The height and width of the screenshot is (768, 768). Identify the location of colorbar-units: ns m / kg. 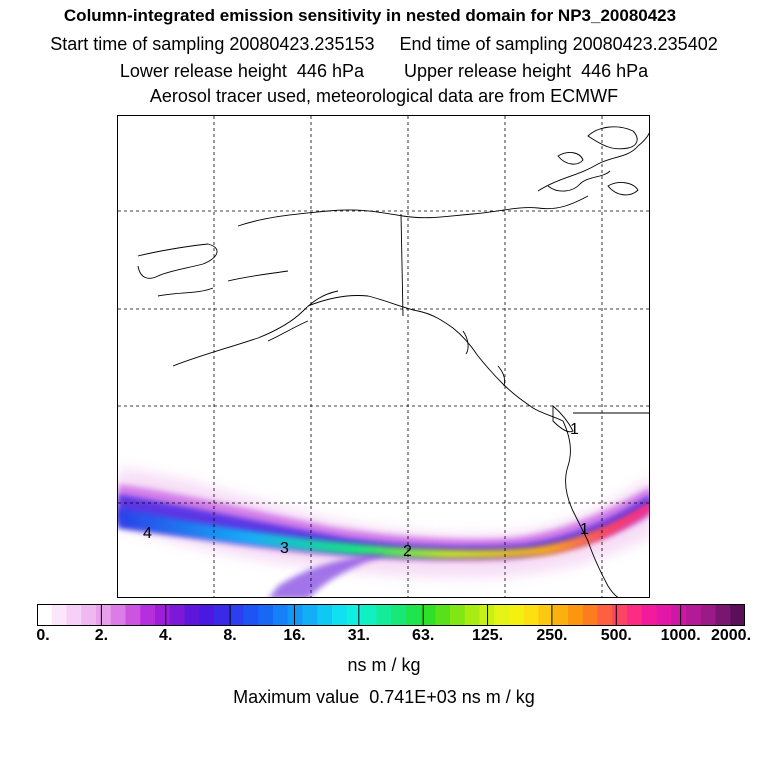
(384, 665).